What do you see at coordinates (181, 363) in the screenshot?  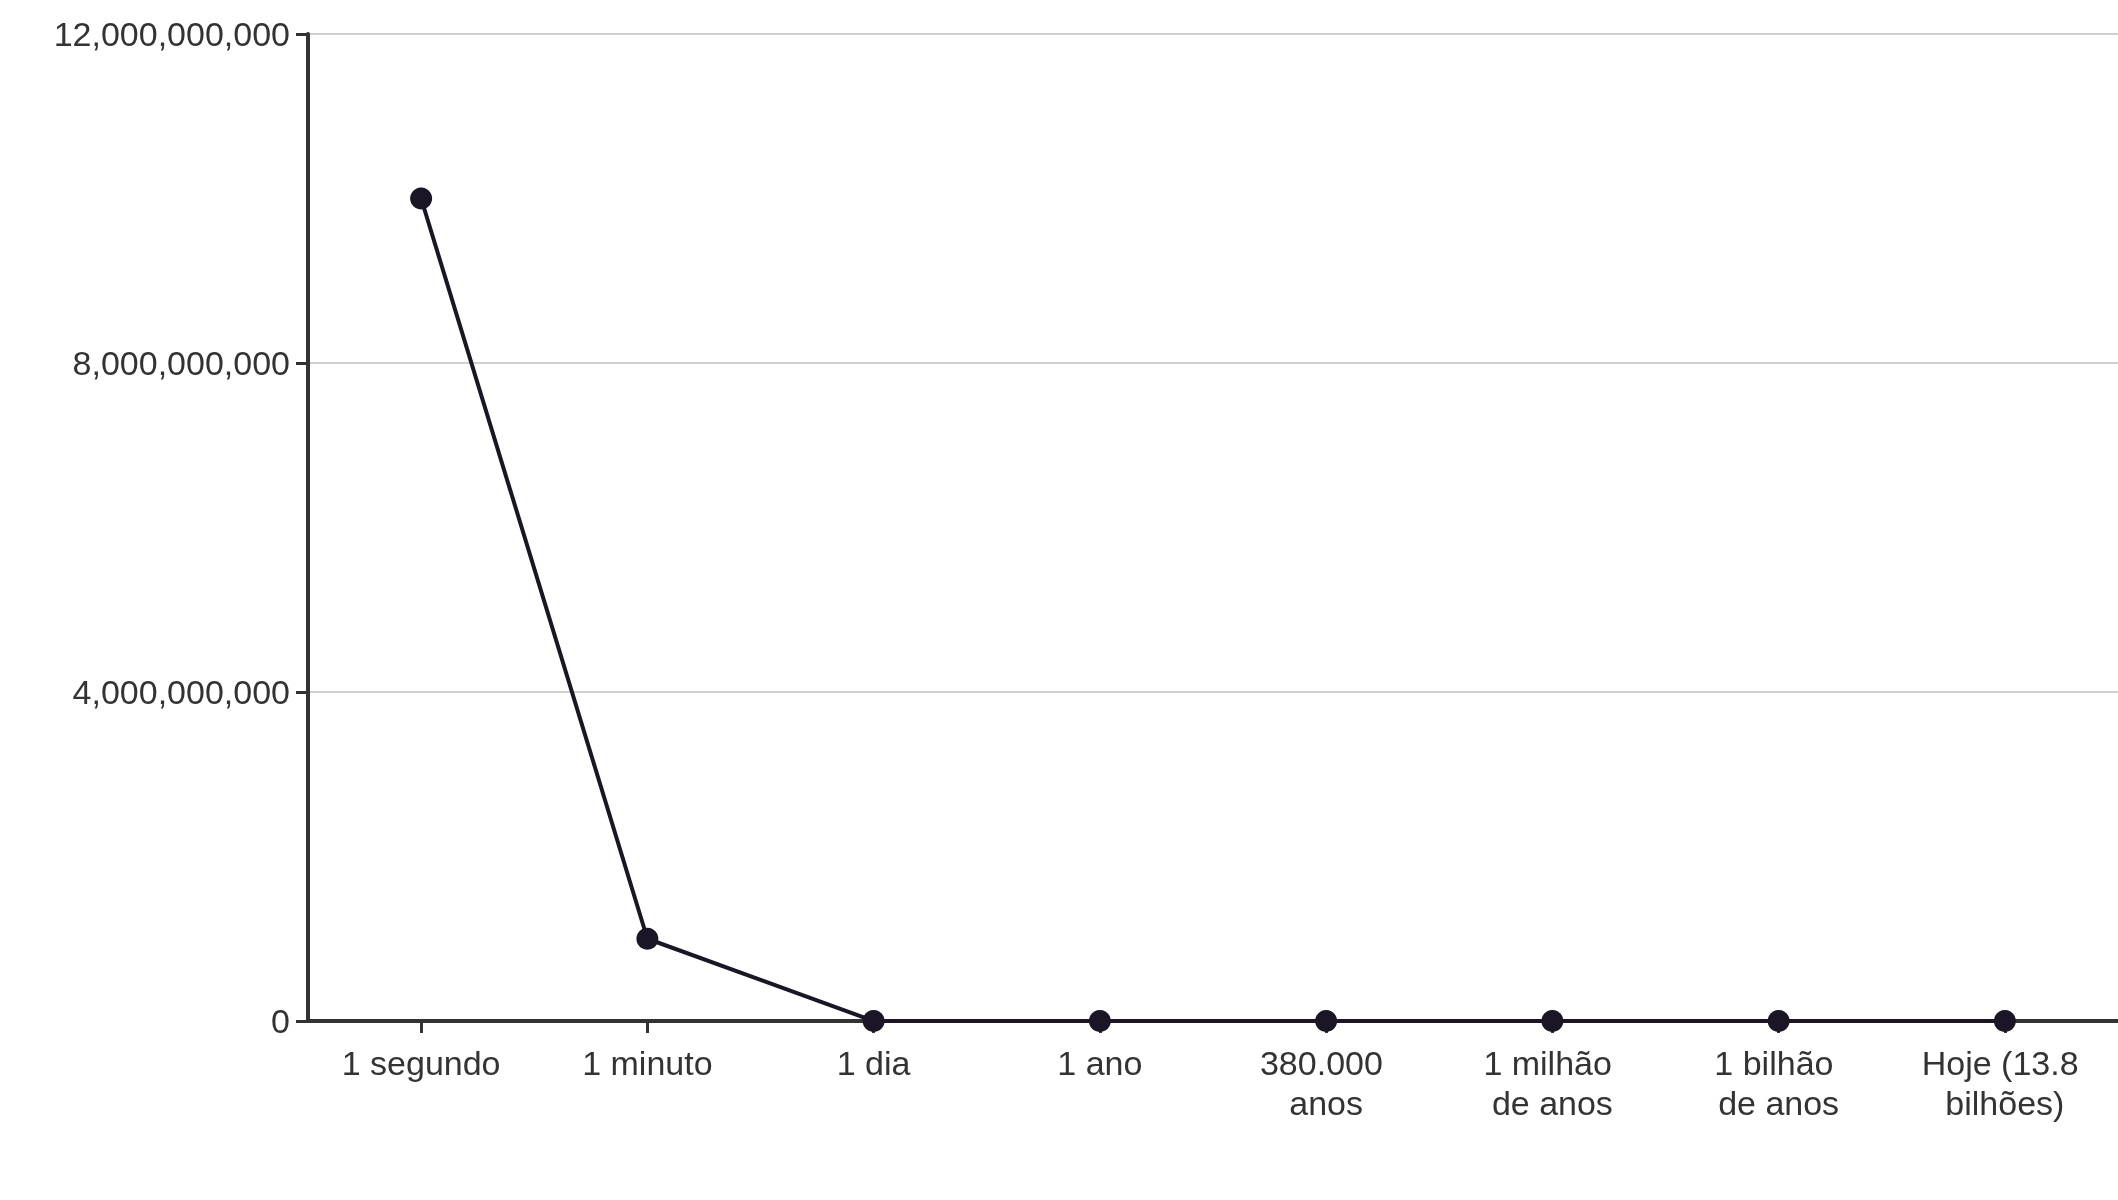 I see `y-tick-label: 8,000,000,000` at bounding box center [181, 363].